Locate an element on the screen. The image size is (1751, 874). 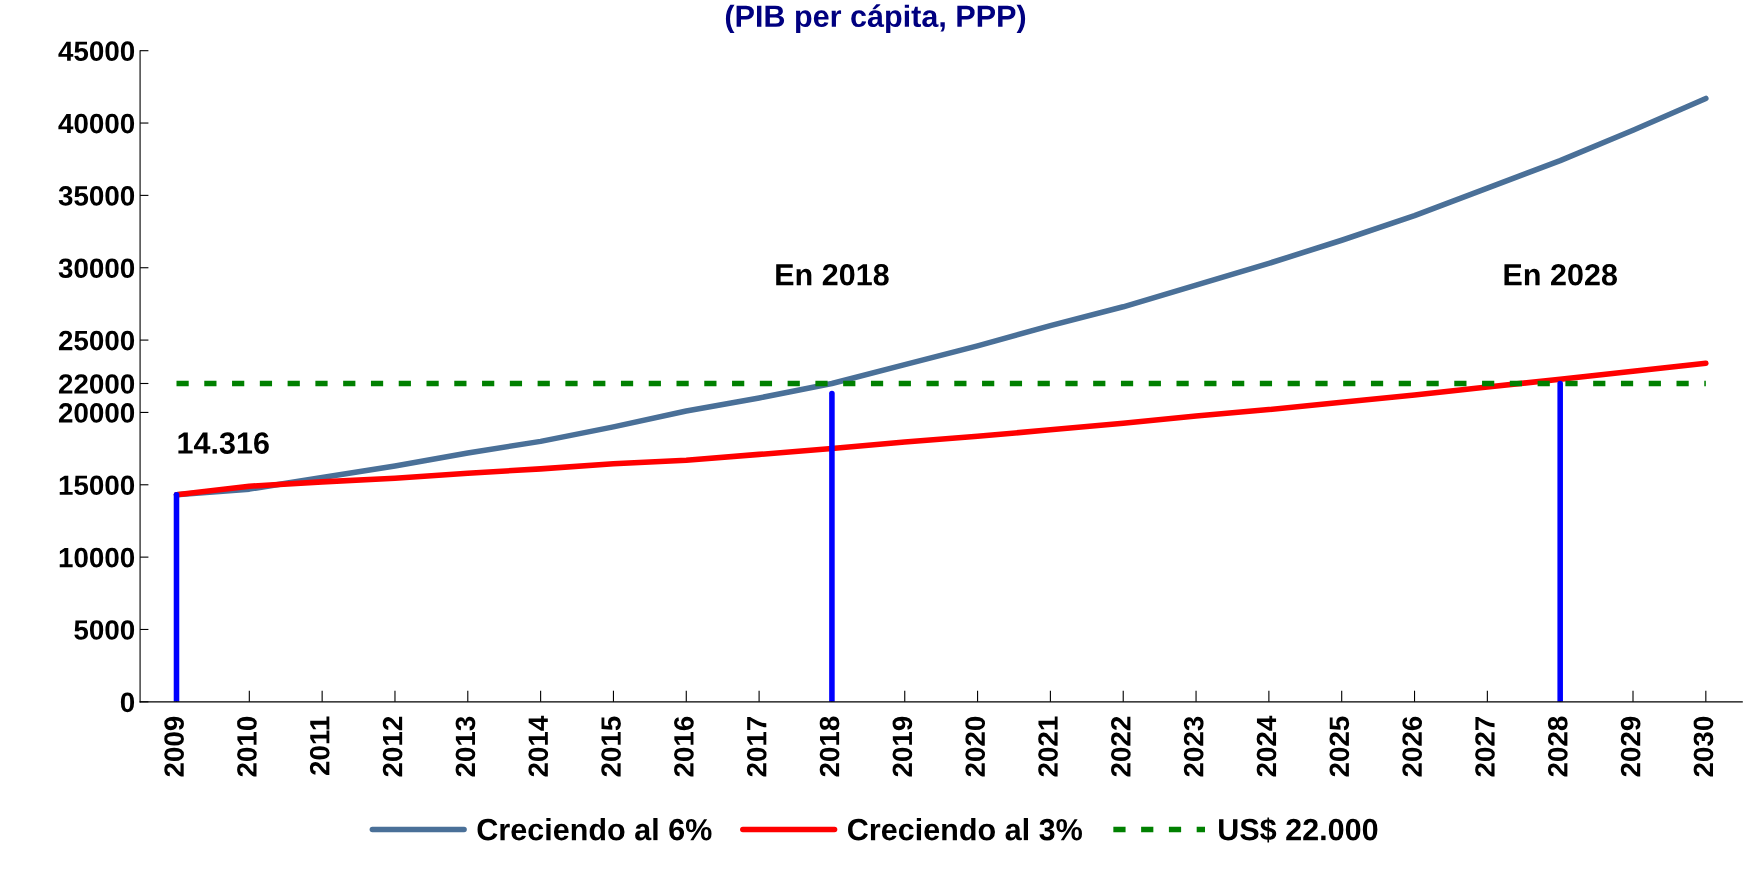
y-tick-label: 5000 is located at coordinates (104, 630).